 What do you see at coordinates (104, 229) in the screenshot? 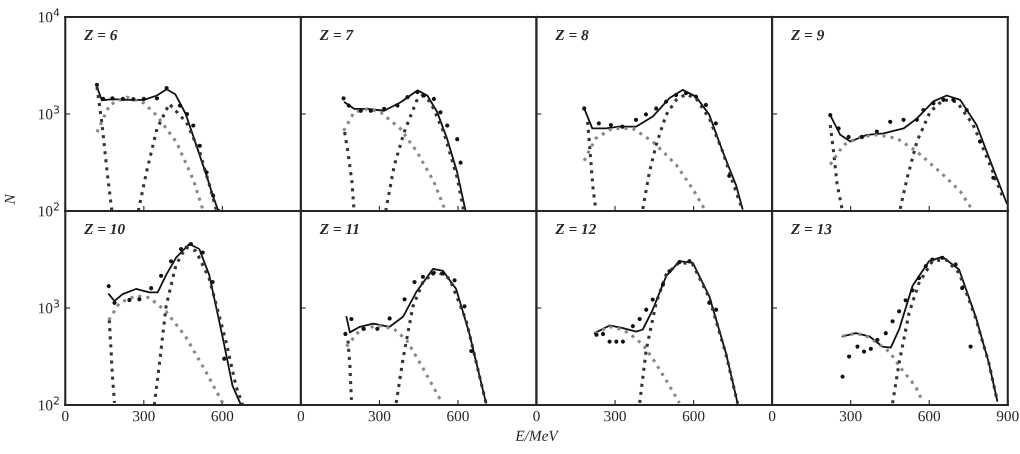
I see `annotation: Z = 10` at bounding box center [104, 229].